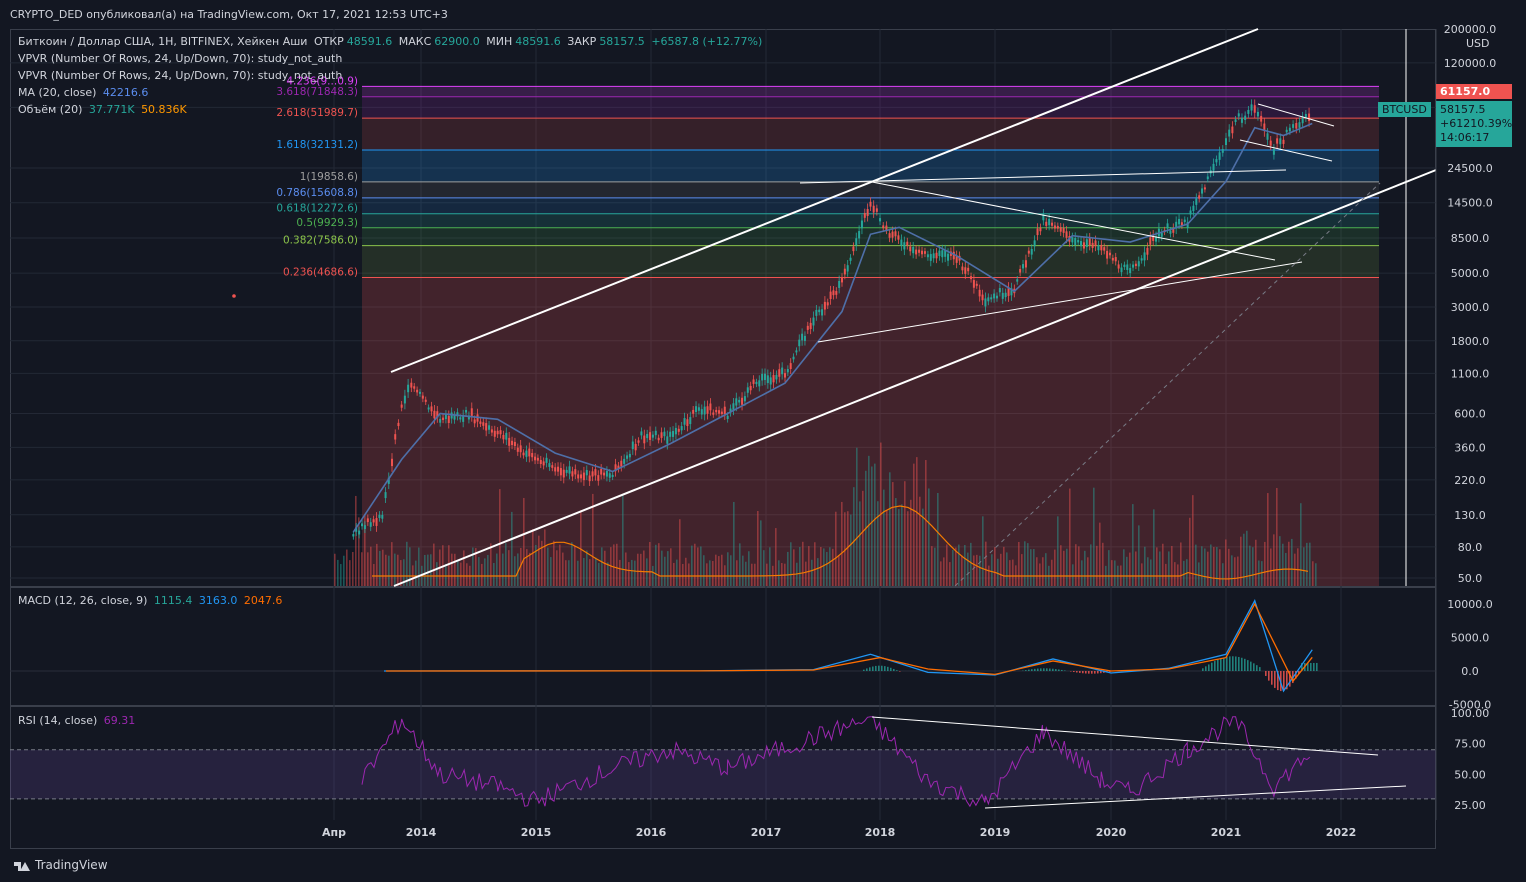  Describe the element at coordinates (22, 865) in the screenshot. I see `tradingview-logo-icon` at that location.